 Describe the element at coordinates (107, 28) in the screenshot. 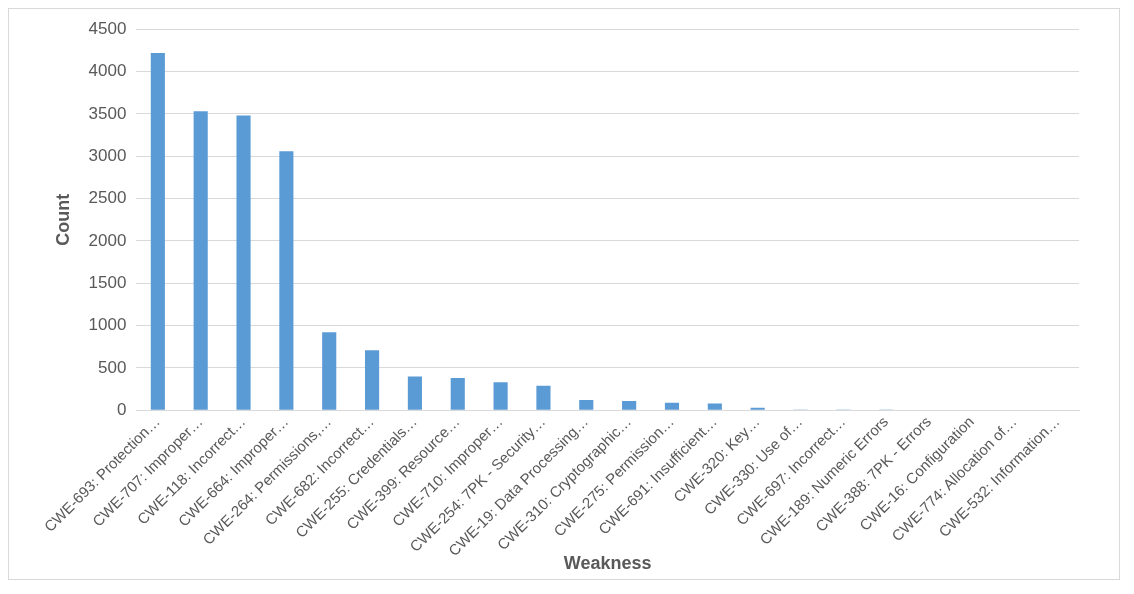

I see `y-tick-label: 4500` at that location.